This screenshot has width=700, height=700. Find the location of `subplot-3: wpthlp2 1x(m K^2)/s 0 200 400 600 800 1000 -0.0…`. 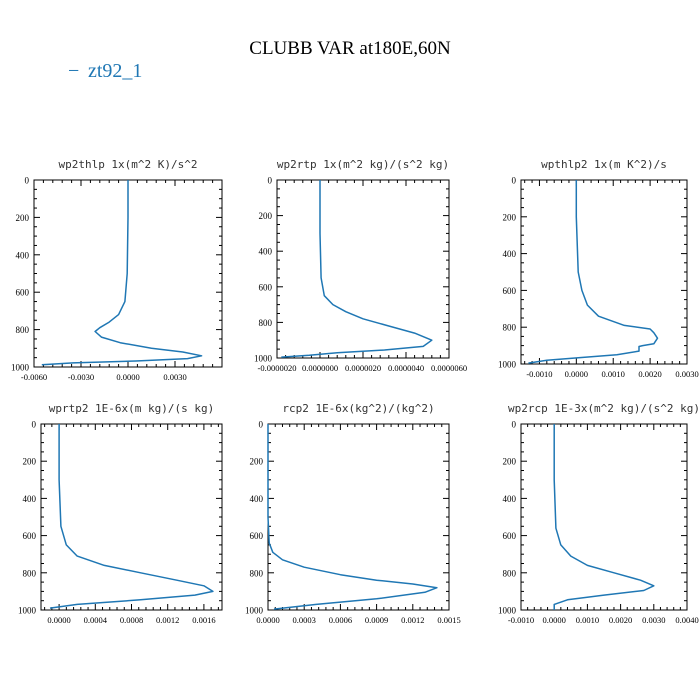

subplot-3: wpthlp2 1x(m K^2)/s 0 200 400 600 800 1000 -0.0… is located at coordinates (598, 268).